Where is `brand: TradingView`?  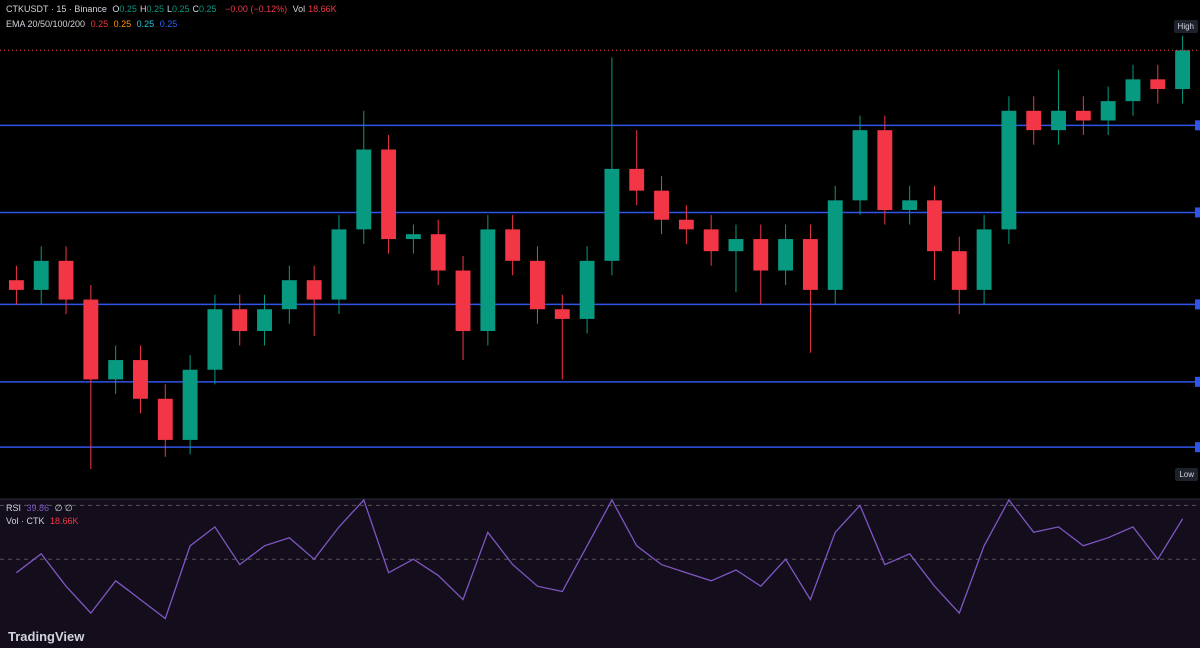
brand: TradingView is located at coordinates (46, 636).